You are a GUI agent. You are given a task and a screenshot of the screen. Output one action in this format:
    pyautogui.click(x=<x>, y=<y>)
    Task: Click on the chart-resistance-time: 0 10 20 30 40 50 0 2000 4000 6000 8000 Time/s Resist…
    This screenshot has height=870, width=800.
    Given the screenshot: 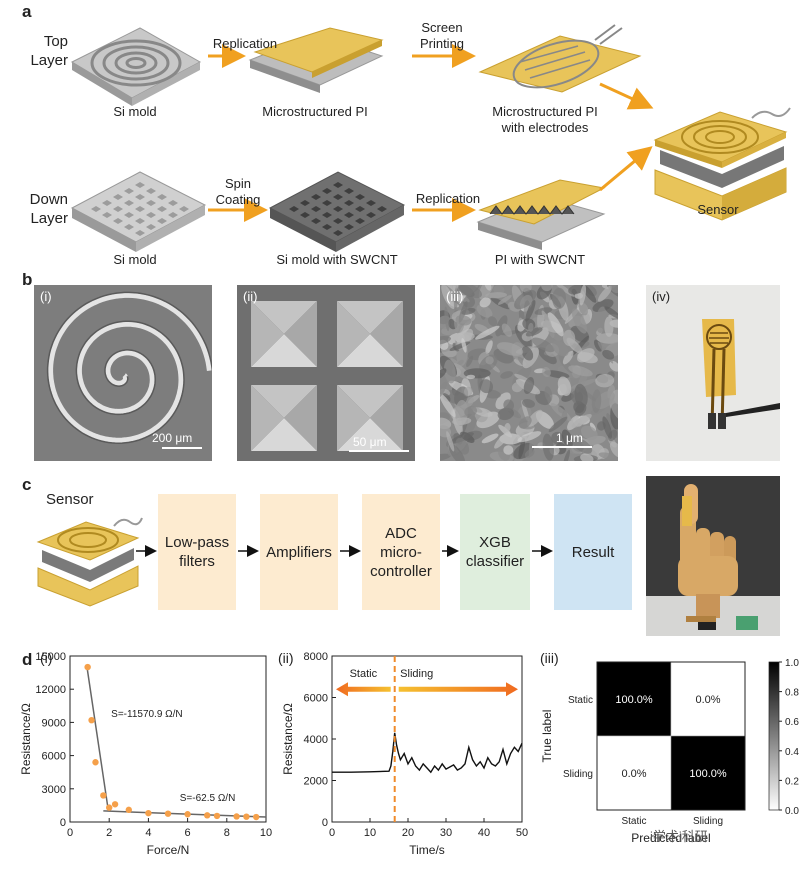 What is the action you would take?
    pyautogui.click(x=404, y=754)
    